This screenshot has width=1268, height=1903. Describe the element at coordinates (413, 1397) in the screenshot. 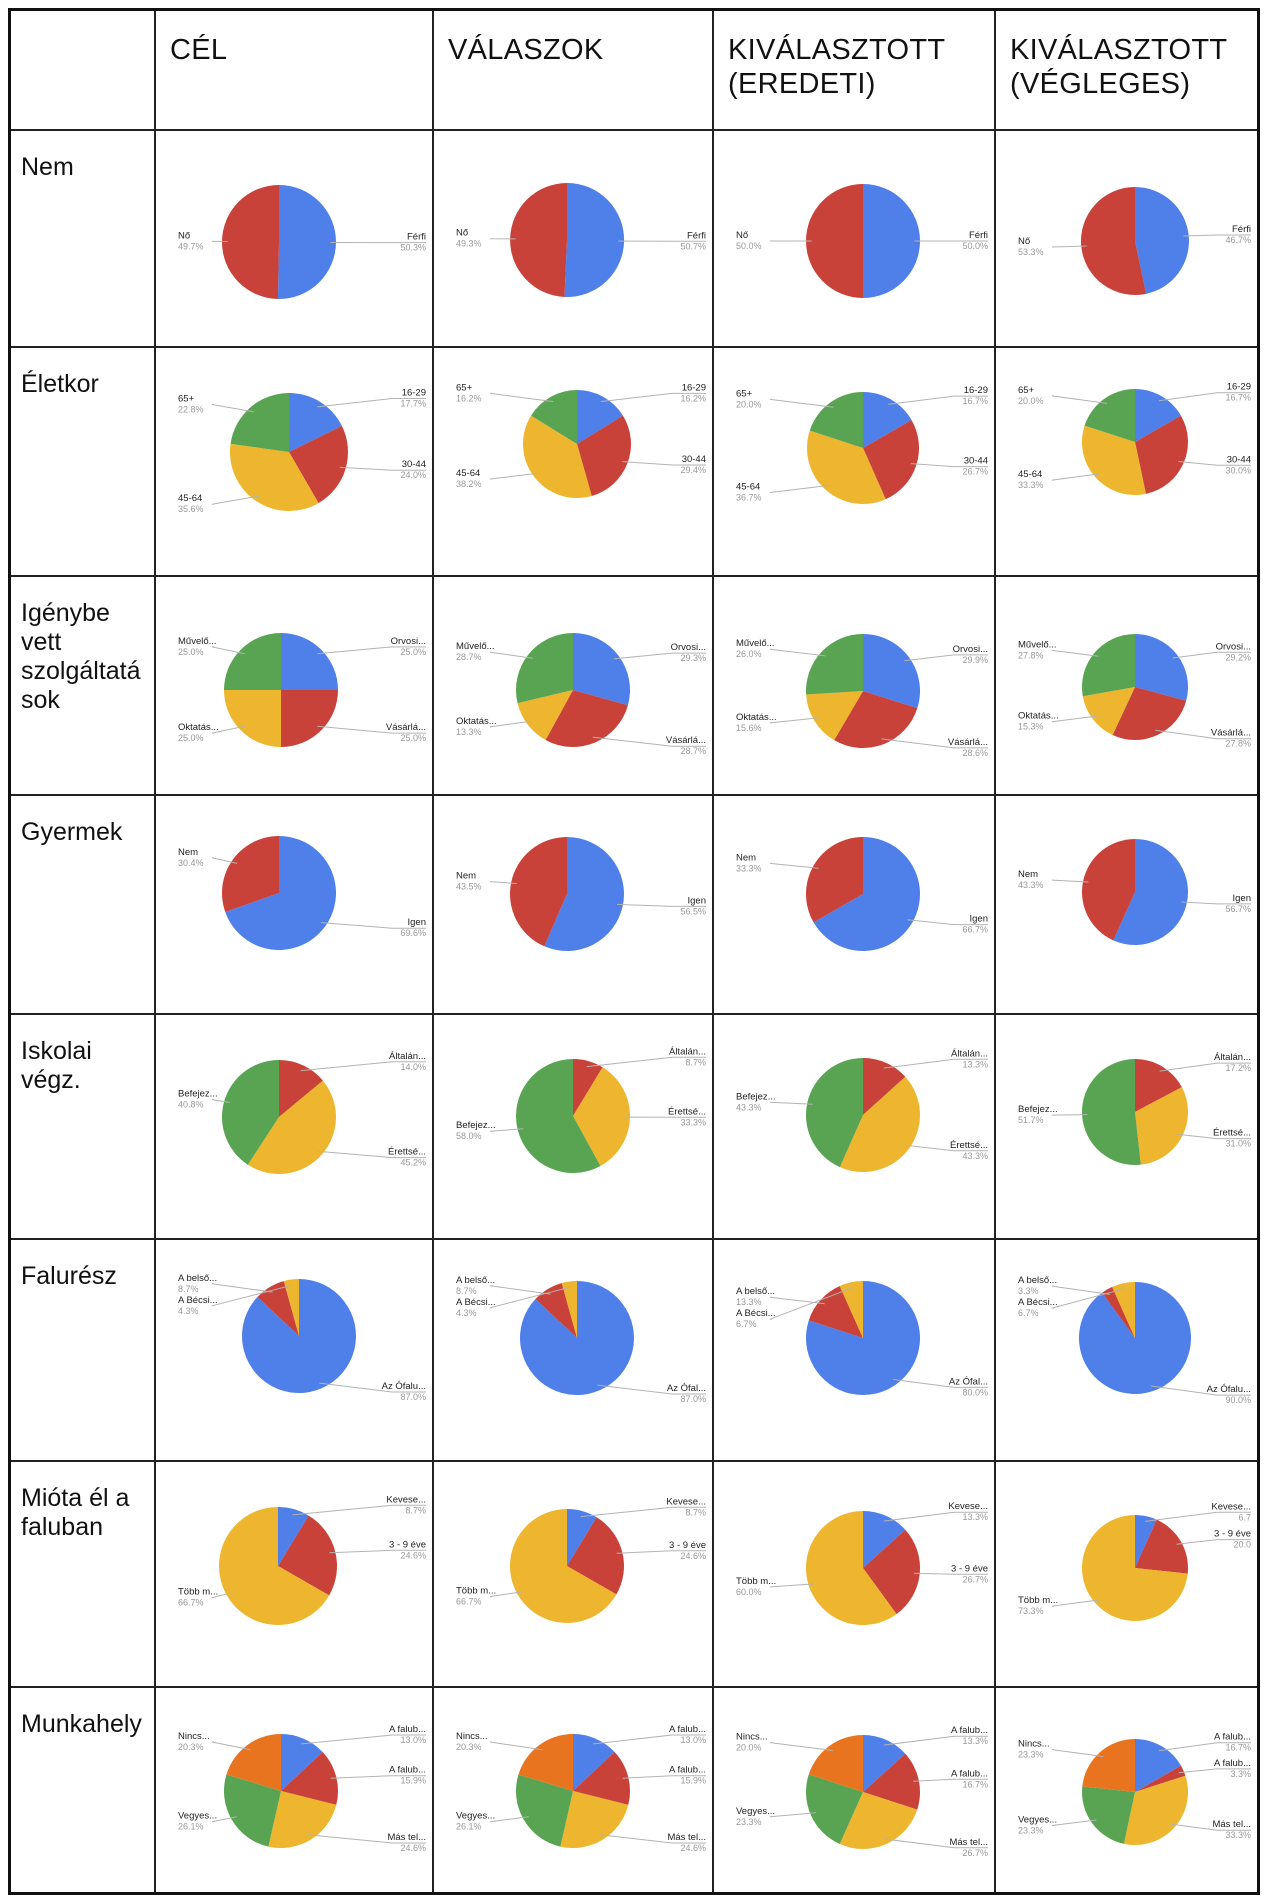

I see `slice-value-label: 87.0%` at that location.